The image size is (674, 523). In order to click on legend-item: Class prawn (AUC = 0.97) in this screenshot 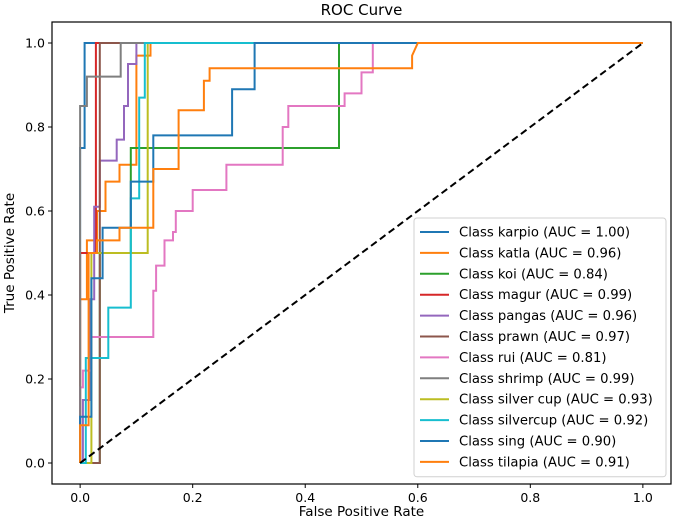, I will do `click(525, 337)`.